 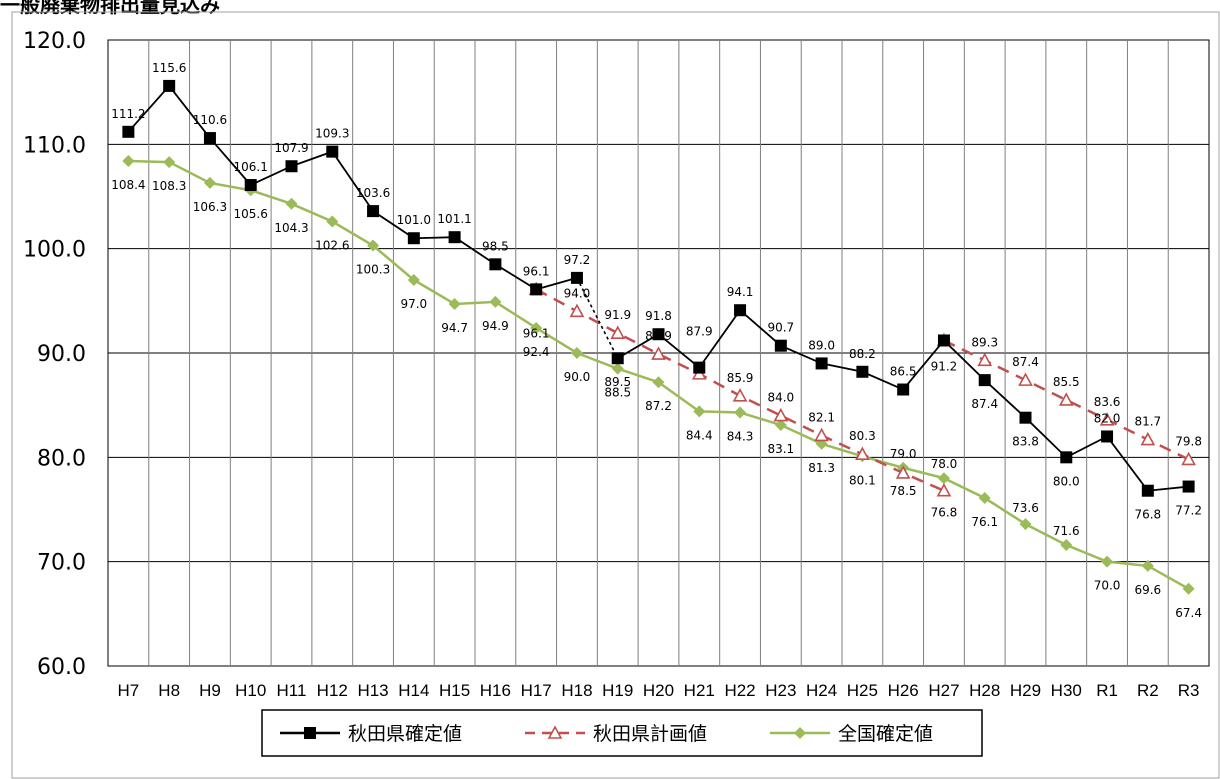 I want to click on akita-data-label: 111.2, so click(x=128, y=114).